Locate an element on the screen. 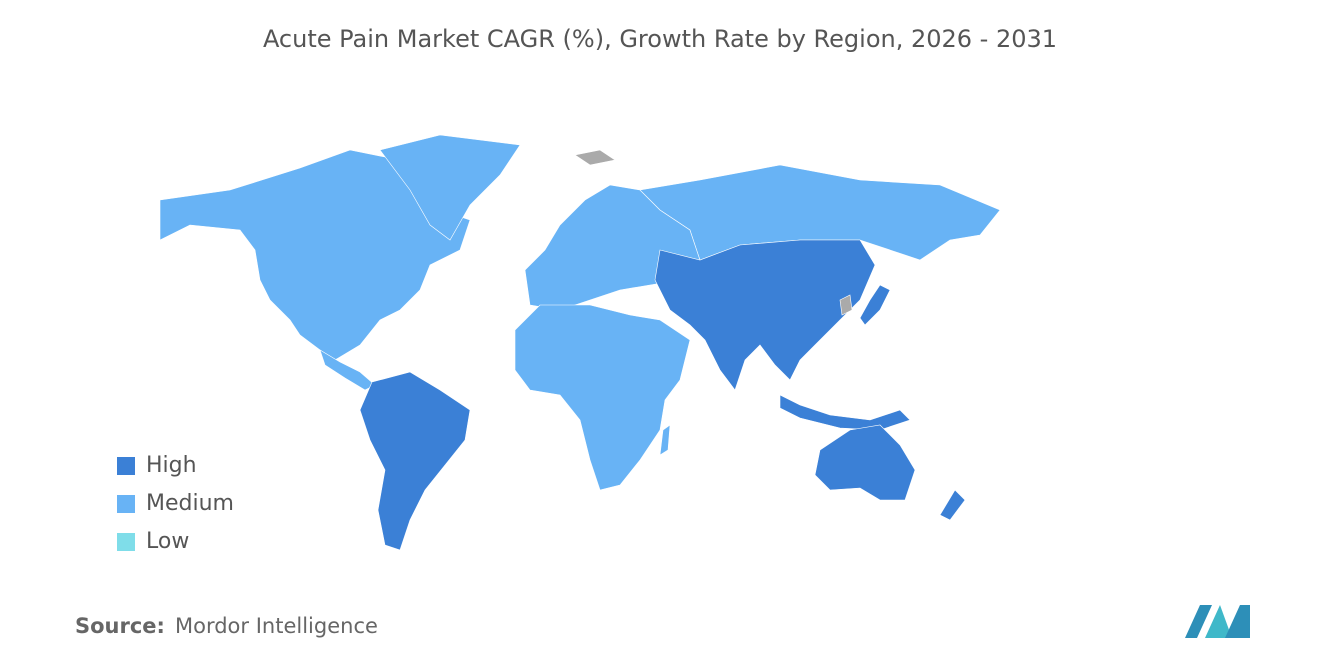  unclassified is located at coordinates (713, 232).